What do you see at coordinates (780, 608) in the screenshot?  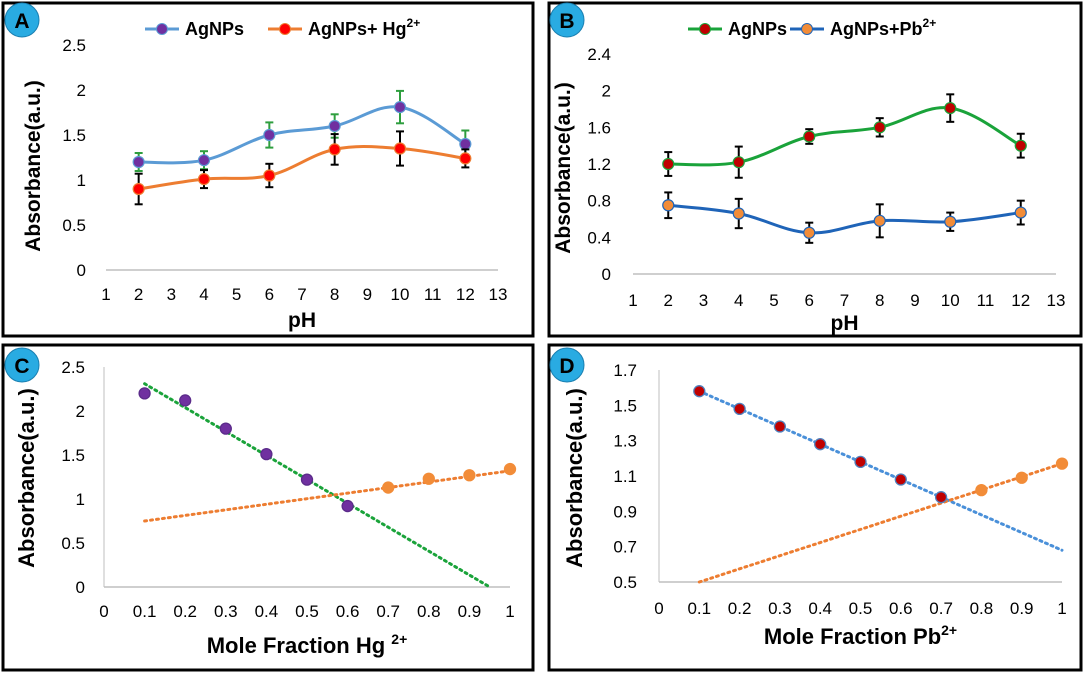 I see `x-tick-label: 0.3` at bounding box center [780, 608].